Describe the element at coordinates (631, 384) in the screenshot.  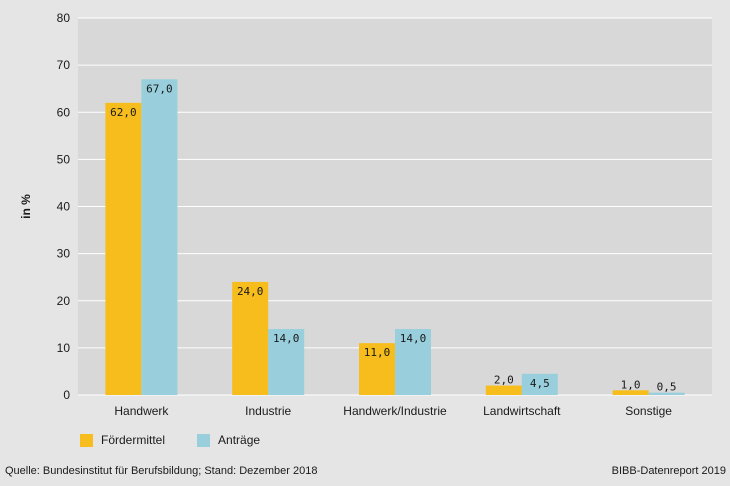
I see `data-label: 1,0` at that location.